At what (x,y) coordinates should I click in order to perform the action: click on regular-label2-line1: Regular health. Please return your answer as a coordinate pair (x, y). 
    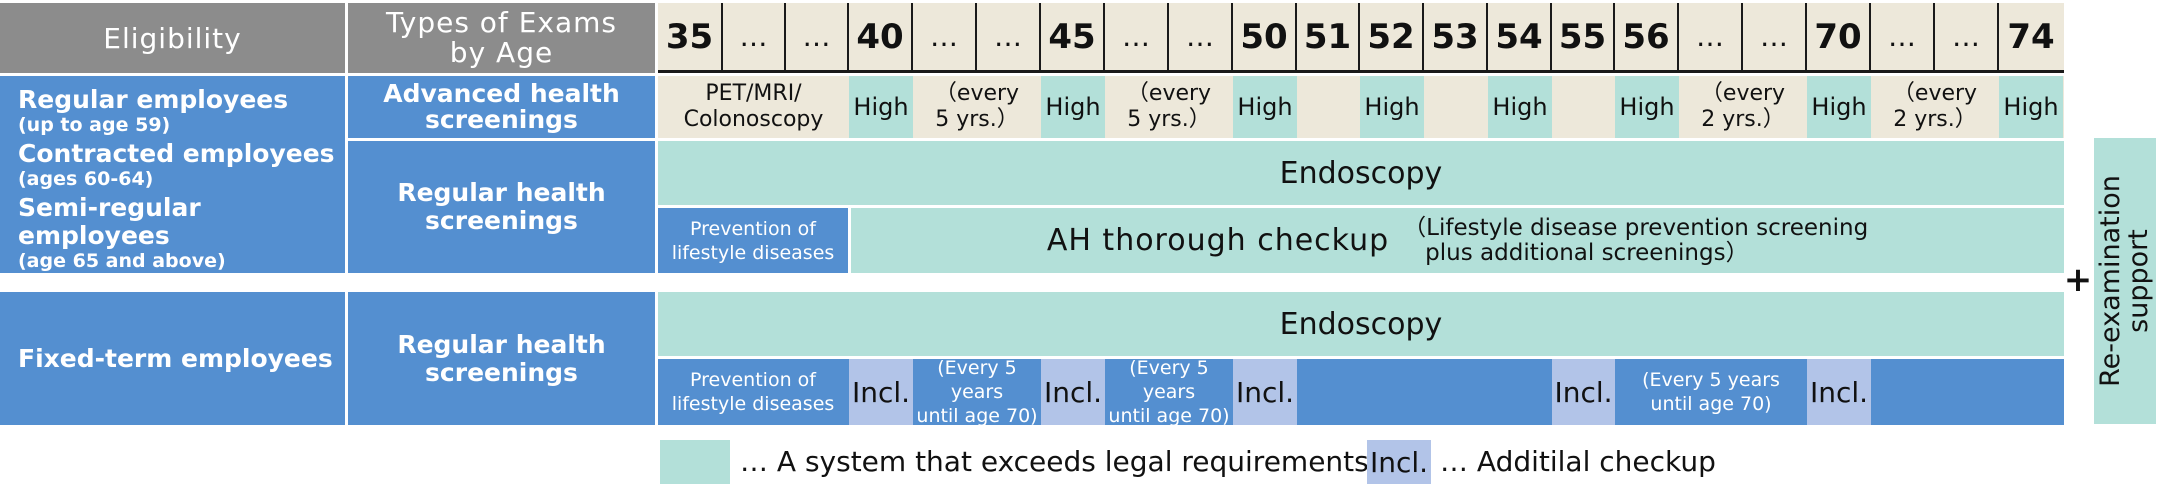
    Looking at the image, I should click on (501, 344).